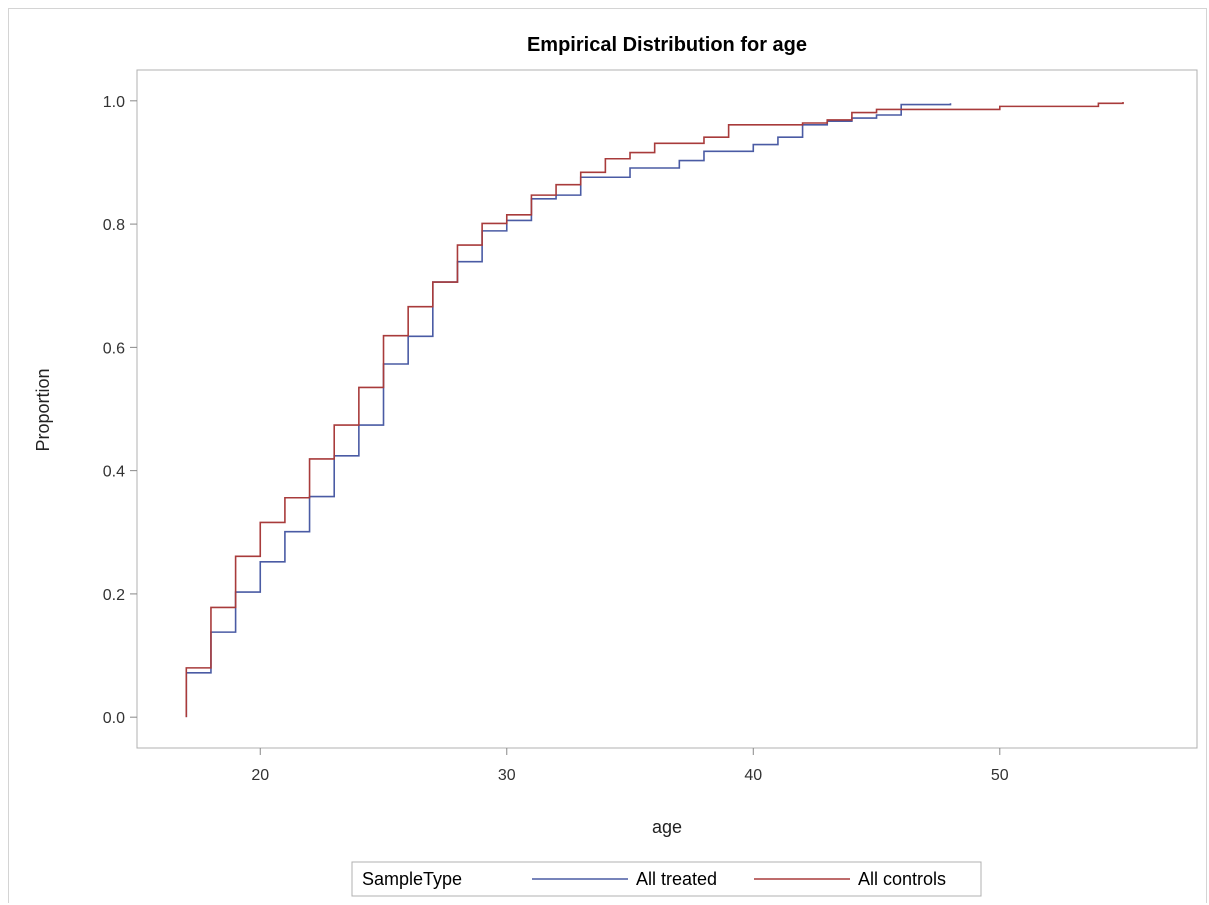  Describe the element at coordinates (260, 775) in the screenshot. I see `x-tick-label: 20` at that location.